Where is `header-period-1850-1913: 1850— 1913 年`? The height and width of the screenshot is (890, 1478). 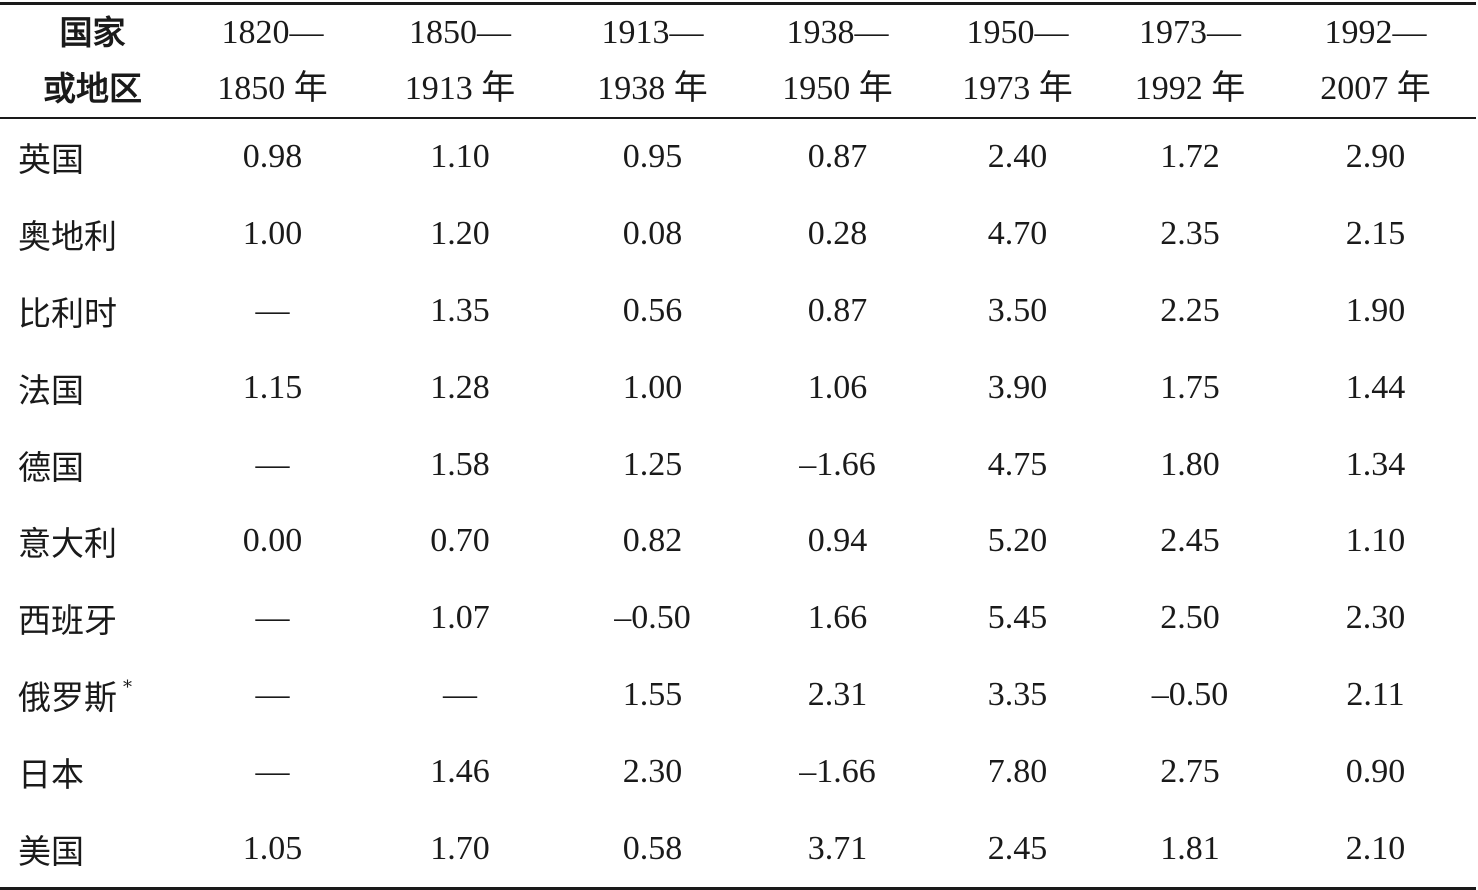 header-period-1850-1913: 1850— 1913 年 is located at coordinates (460, 61).